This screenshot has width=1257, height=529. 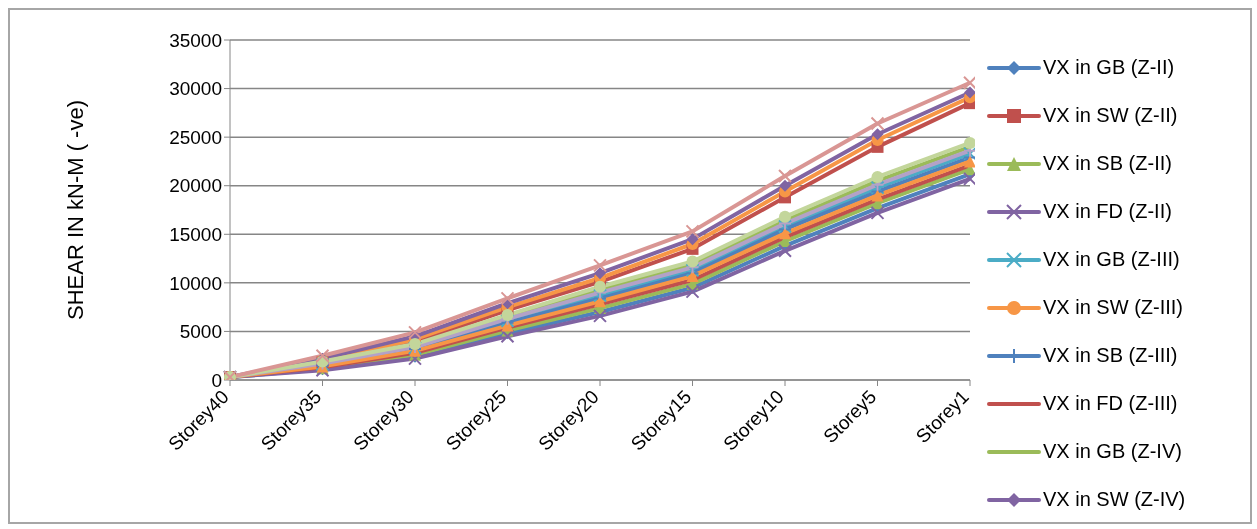 I want to click on legend-label: VX in SW (Z-IV), so click(x=1114, y=499).